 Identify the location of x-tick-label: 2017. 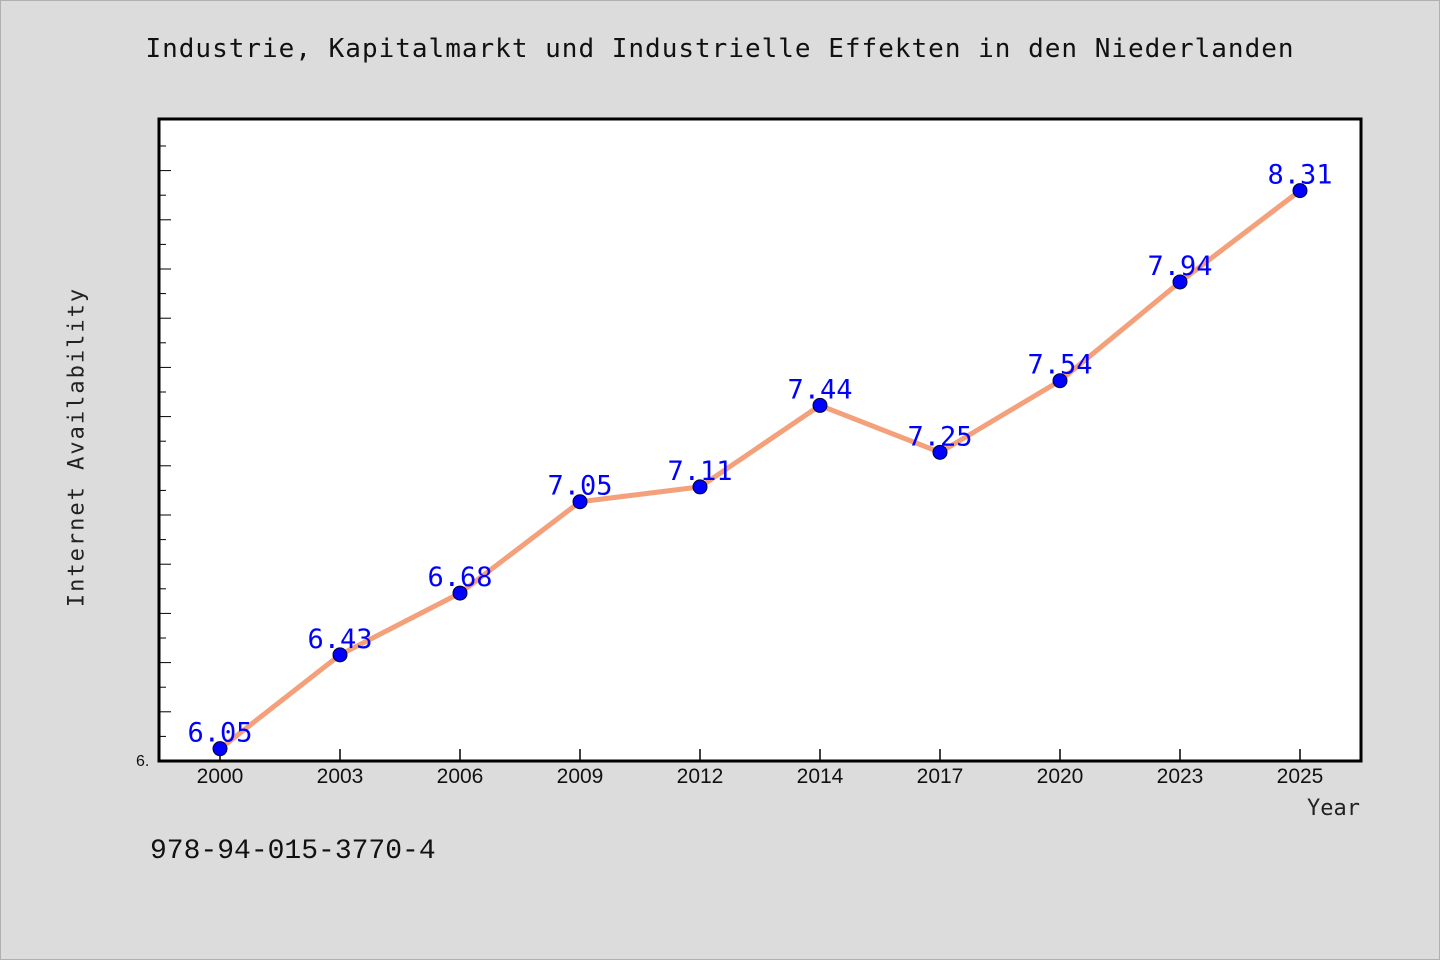
(940, 776).